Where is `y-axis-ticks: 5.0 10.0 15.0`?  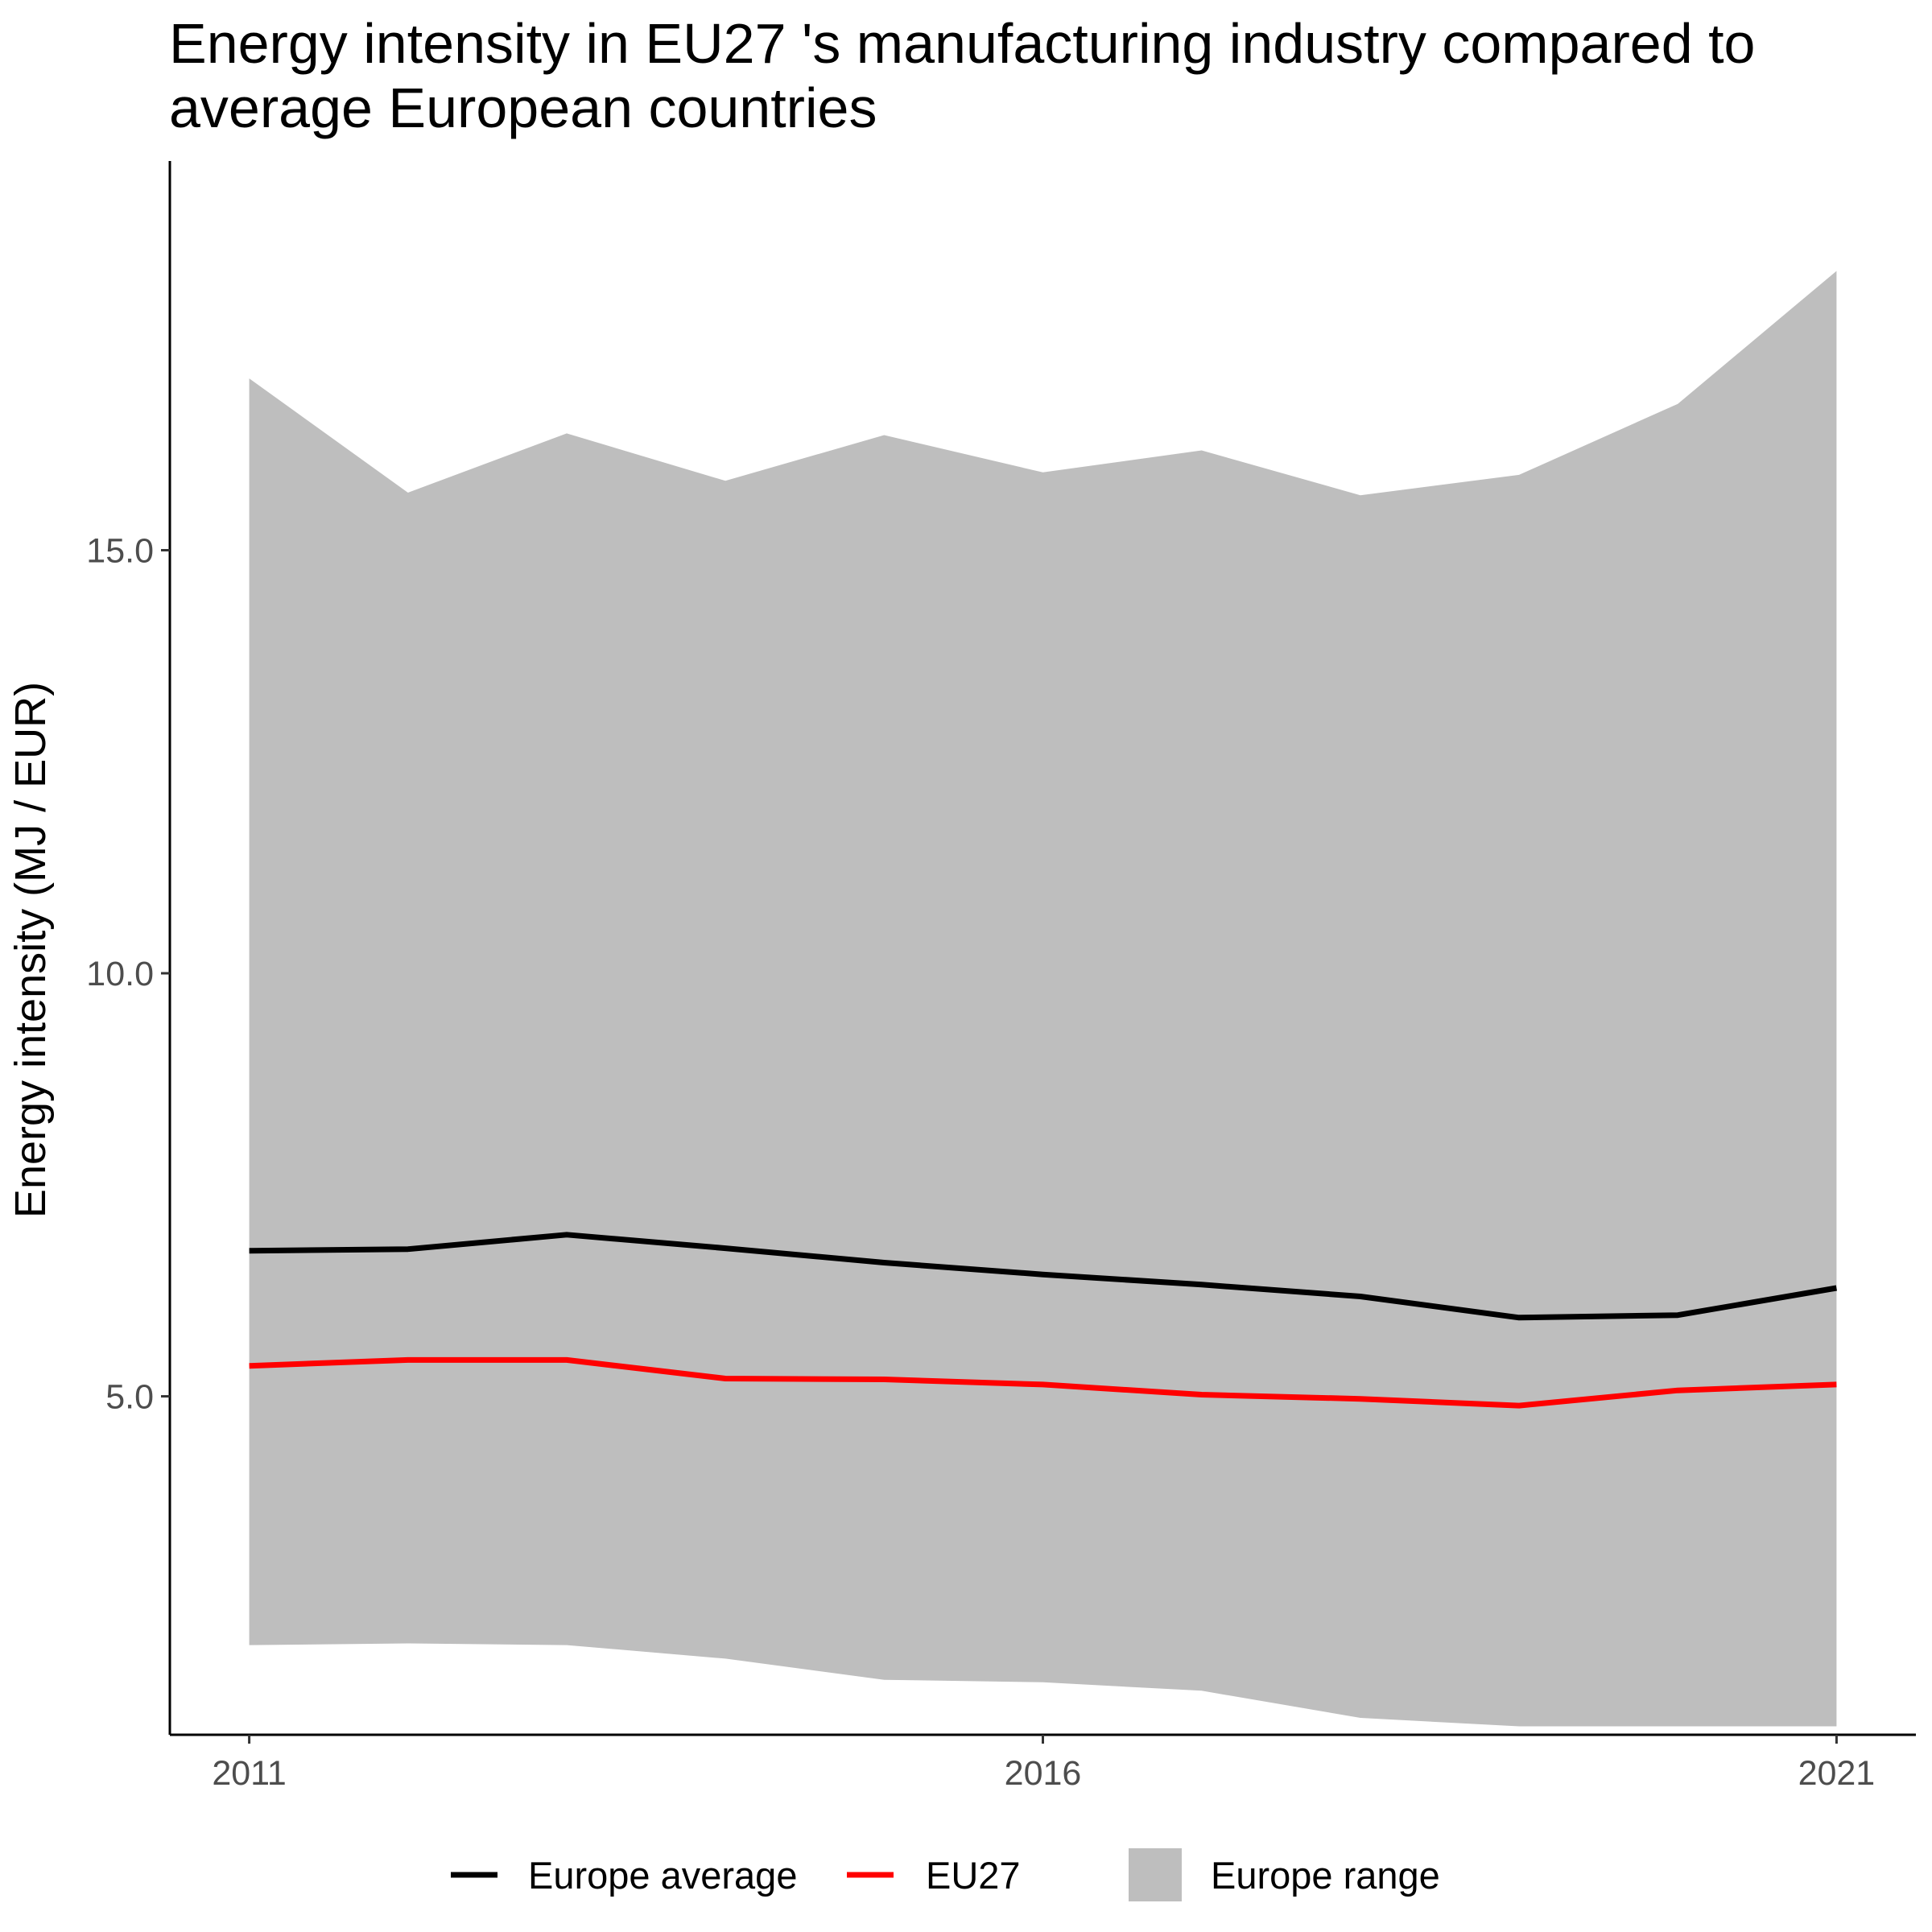
y-axis-ticks: 5.0 10.0 15.0 is located at coordinates (128, 974).